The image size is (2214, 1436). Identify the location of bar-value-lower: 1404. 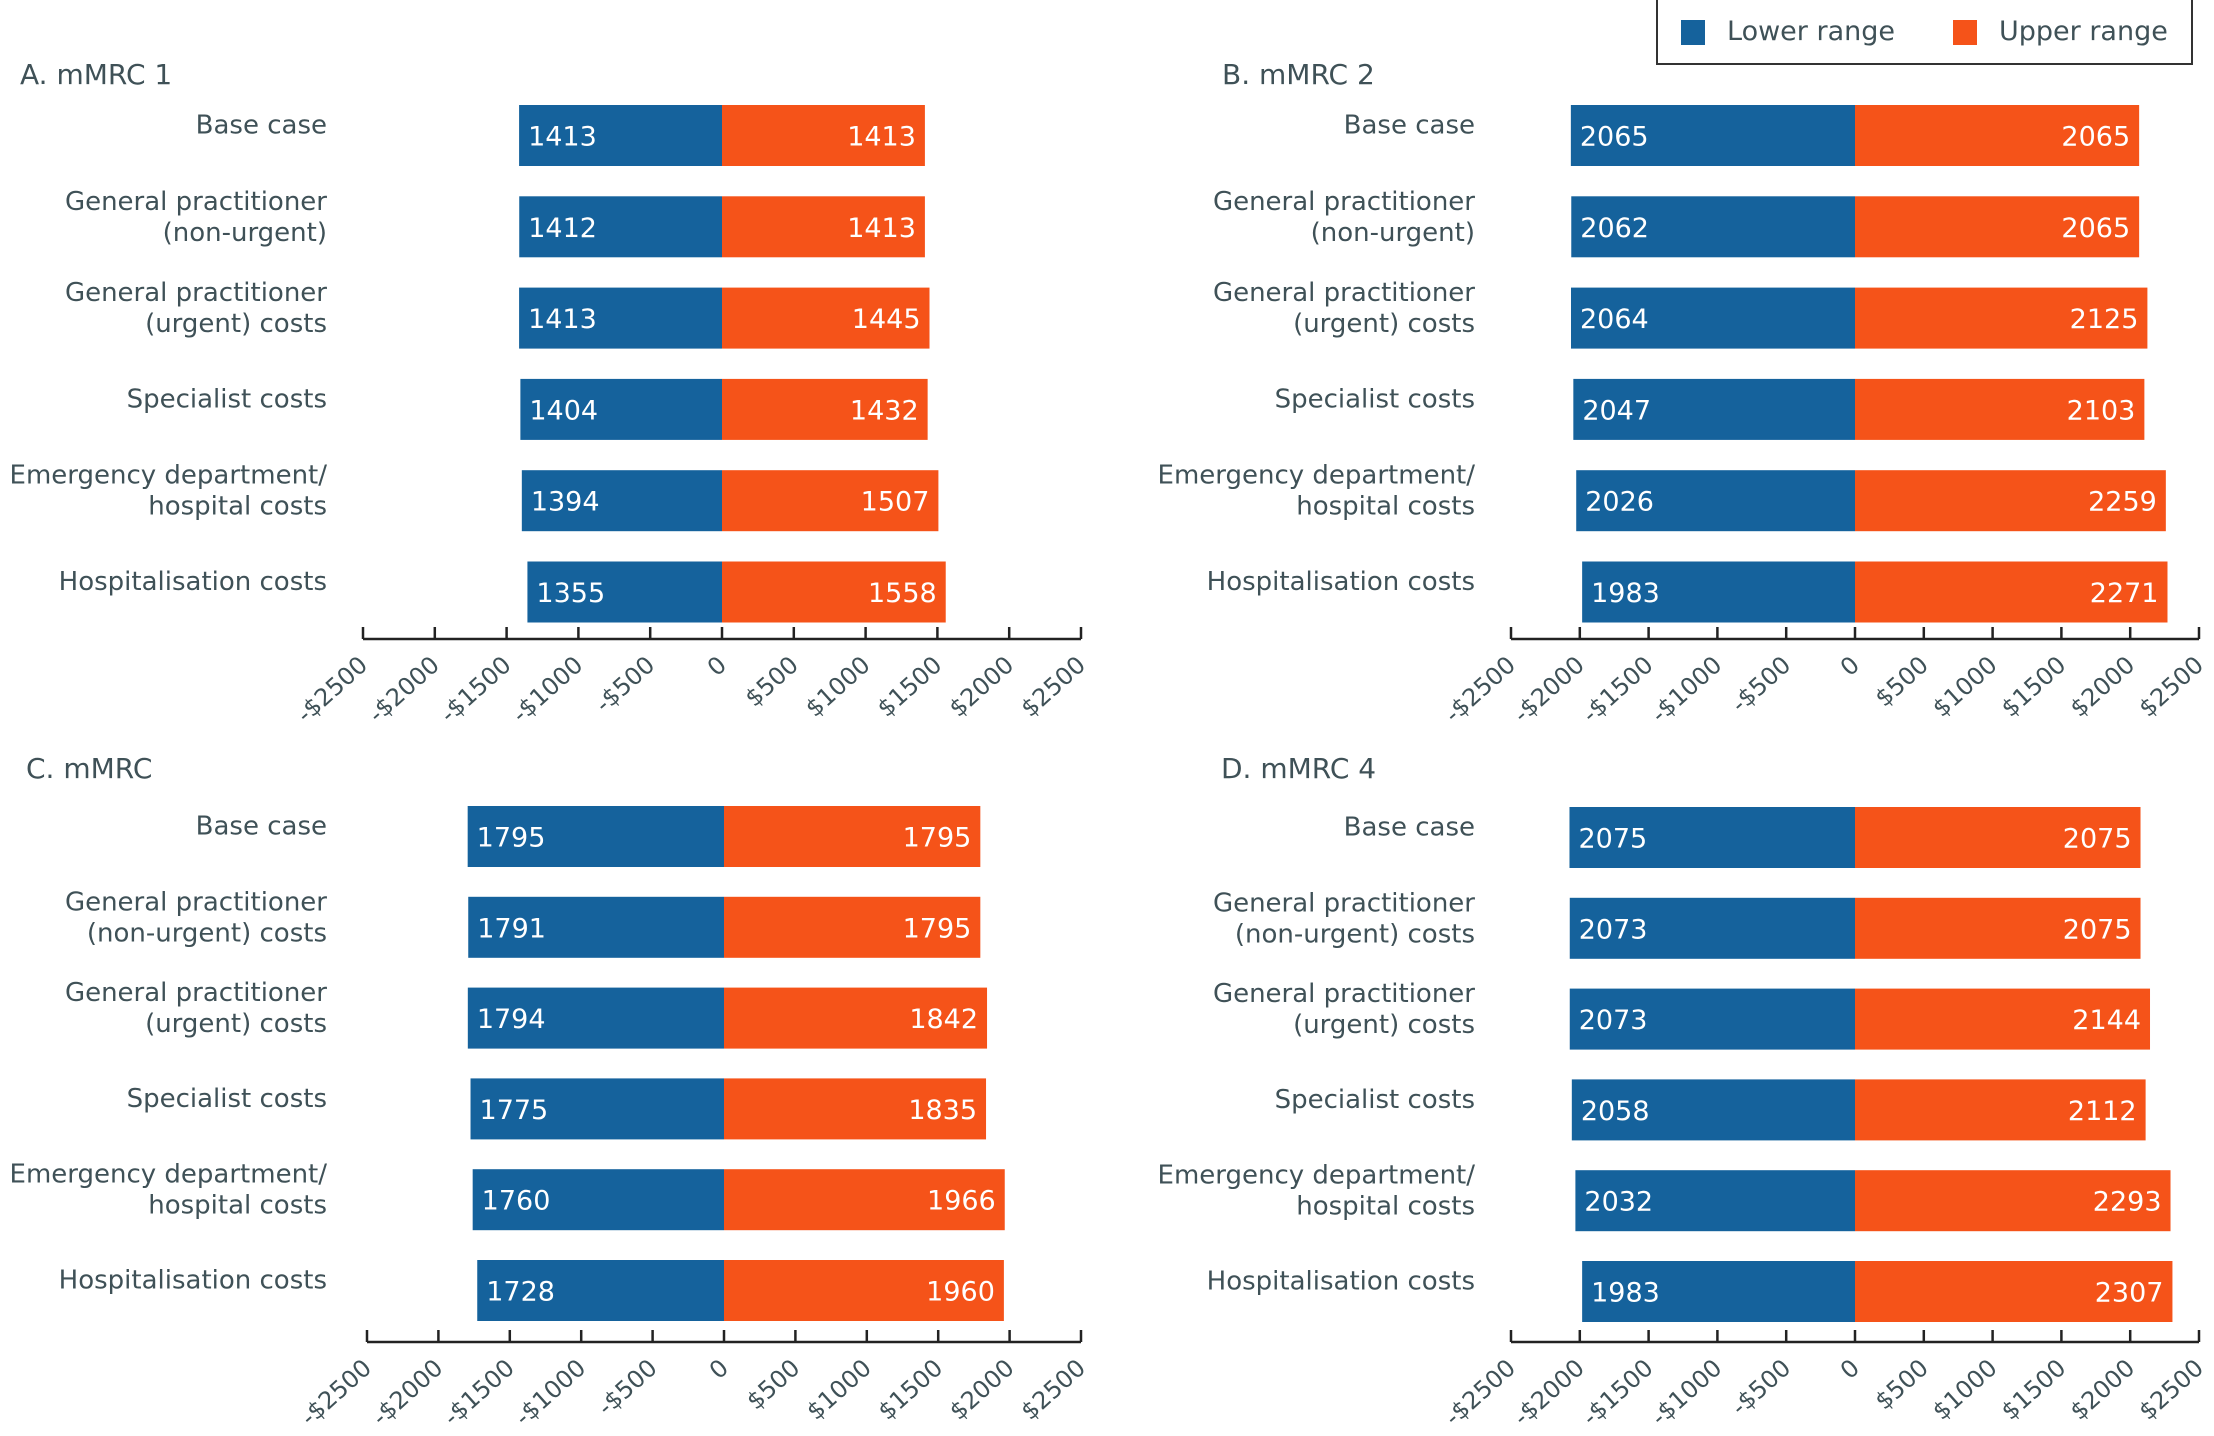
(563, 410).